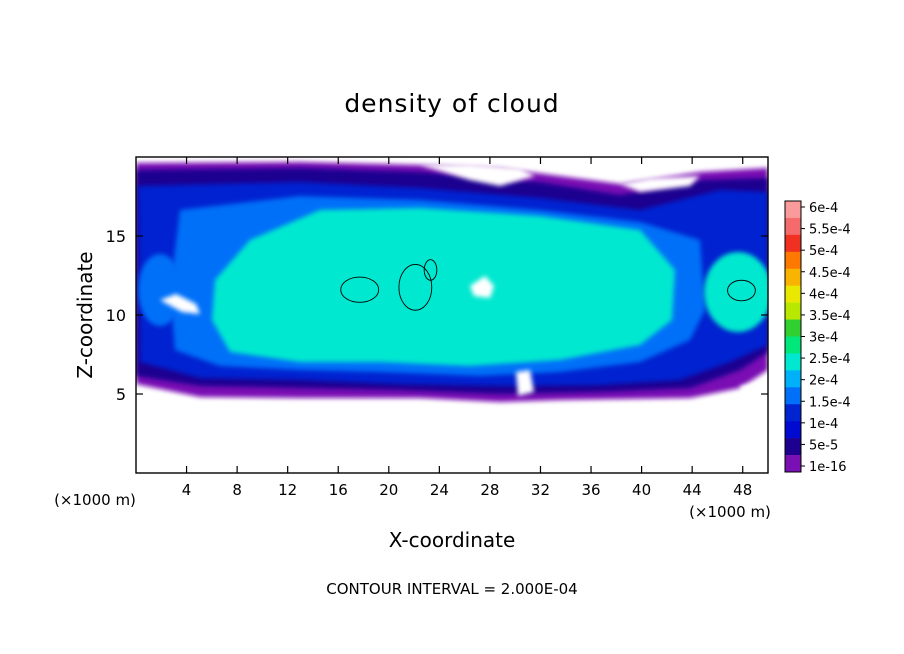 The height and width of the screenshot is (654, 904). I want to click on colorbar-label: 1.5e-4, so click(830, 402).